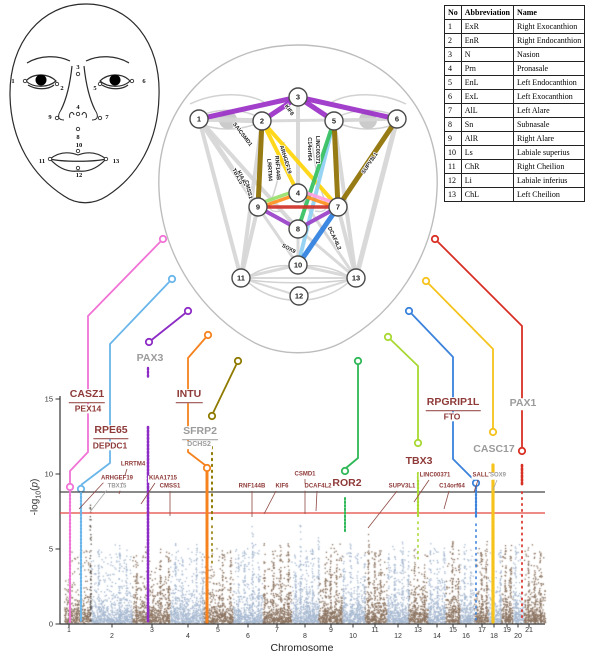  What do you see at coordinates (549, 68) in the screenshot?
I see `table-cell: Pronasale` at bounding box center [549, 68].